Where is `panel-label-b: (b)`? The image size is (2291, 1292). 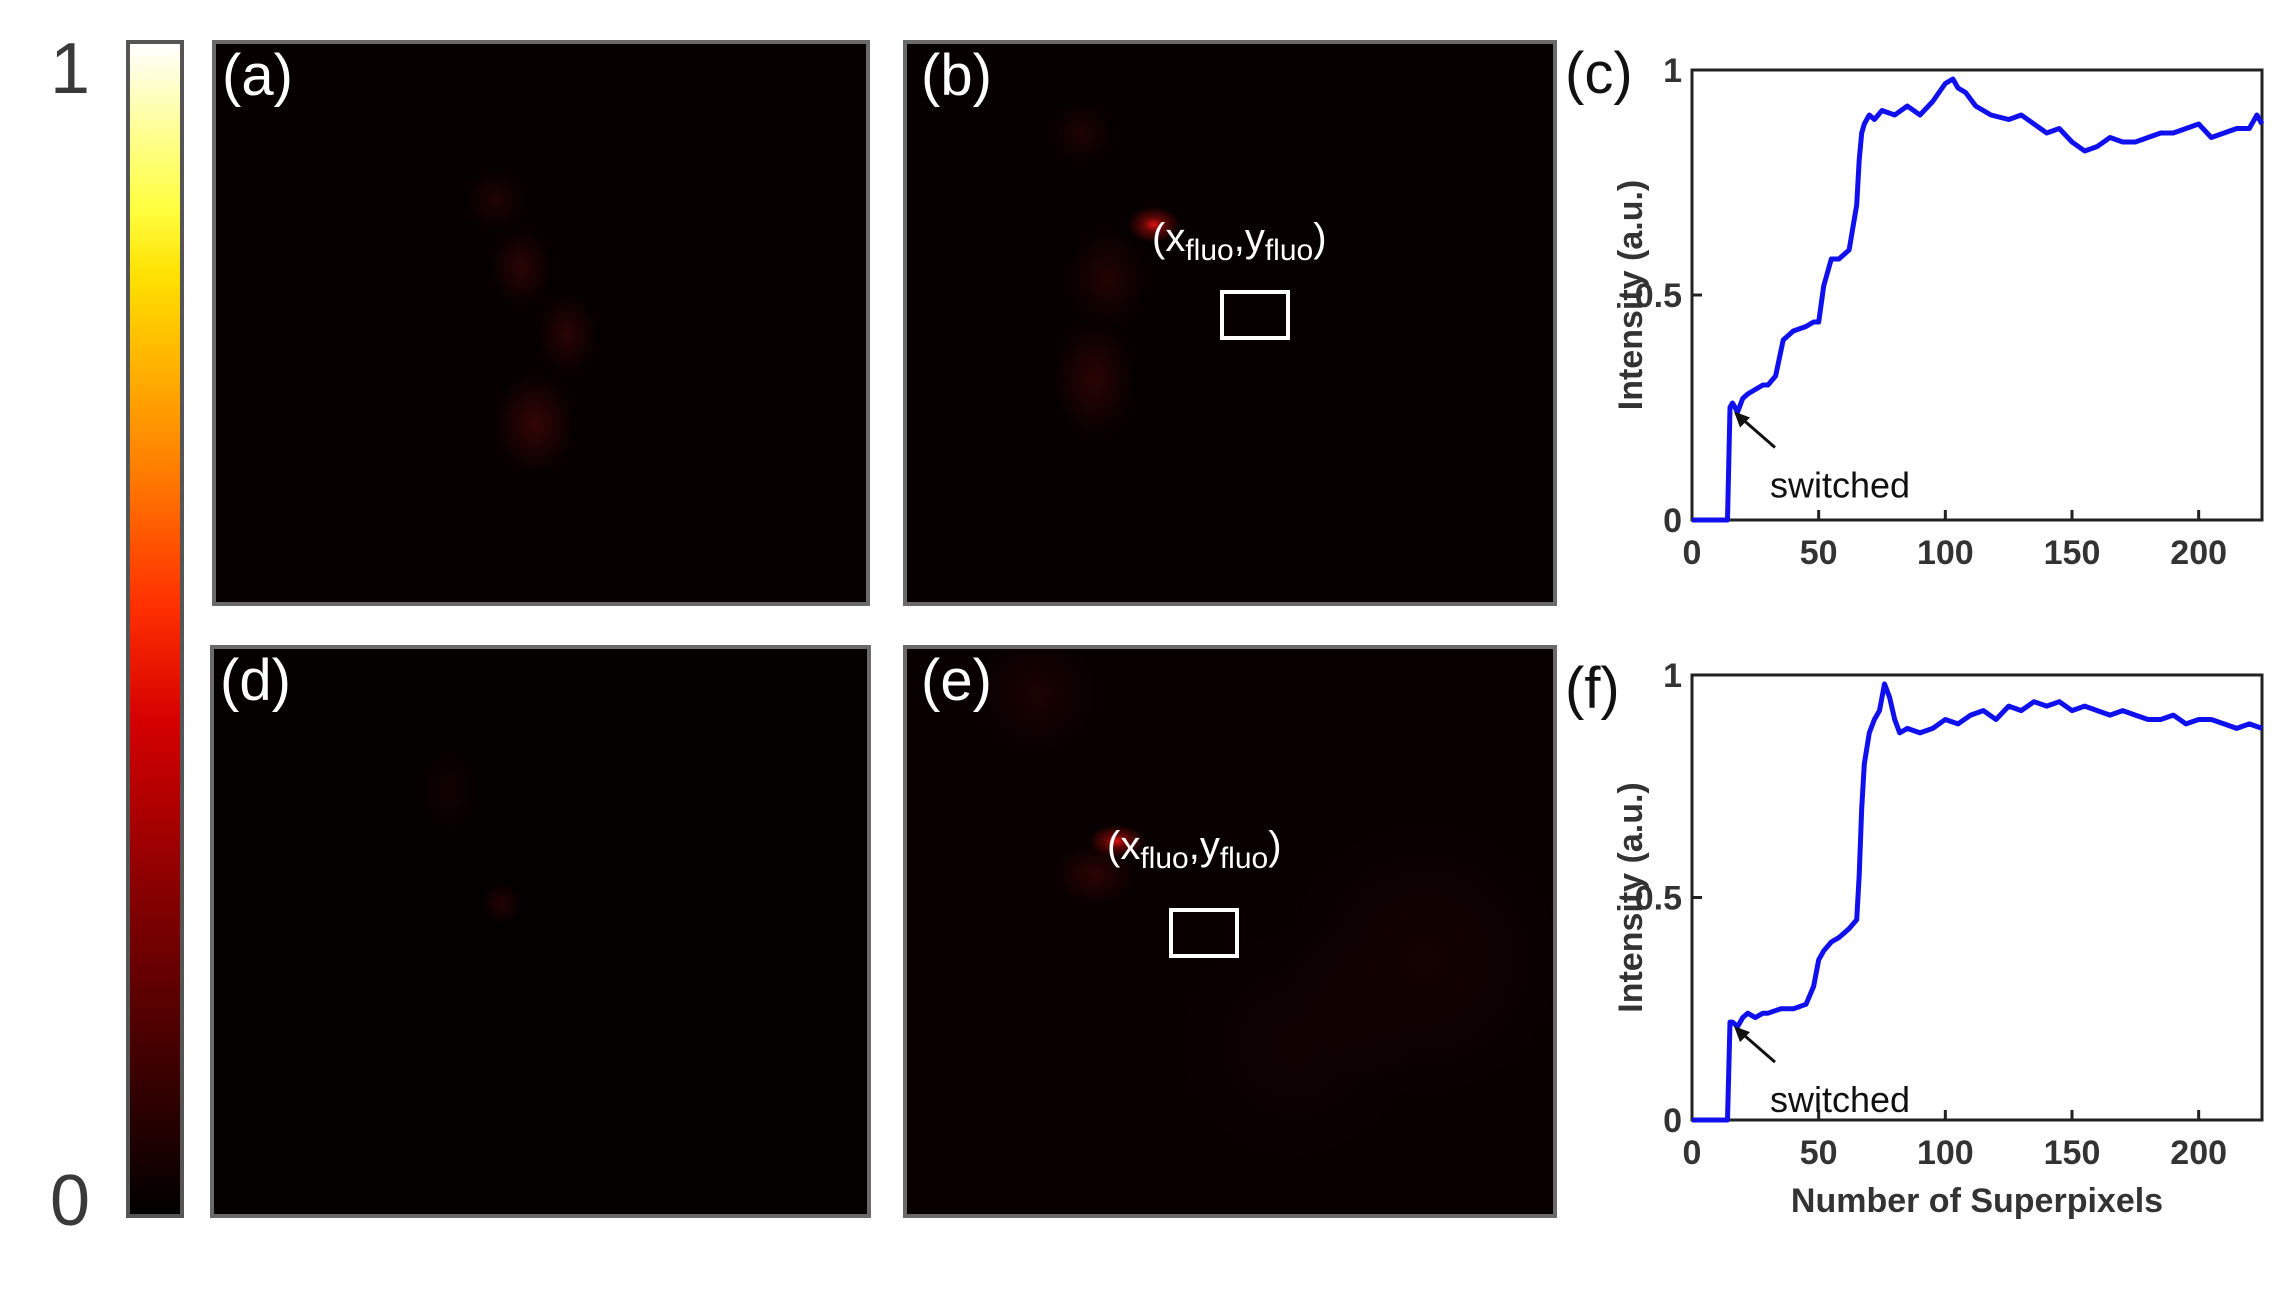
panel-label-b: (b) is located at coordinates (956, 75).